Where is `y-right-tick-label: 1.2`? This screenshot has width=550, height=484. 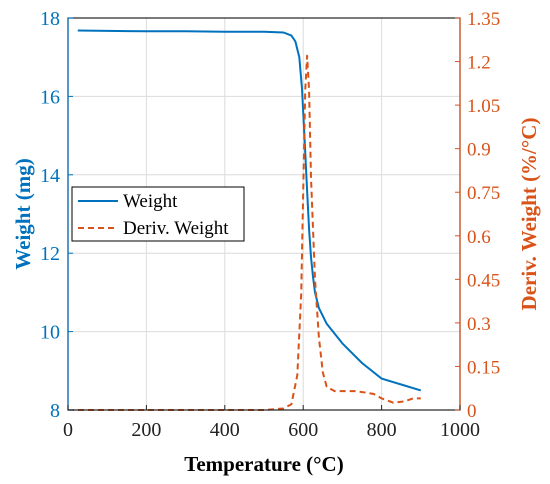
y-right-tick-label: 1.2 is located at coordinates (479, 63).